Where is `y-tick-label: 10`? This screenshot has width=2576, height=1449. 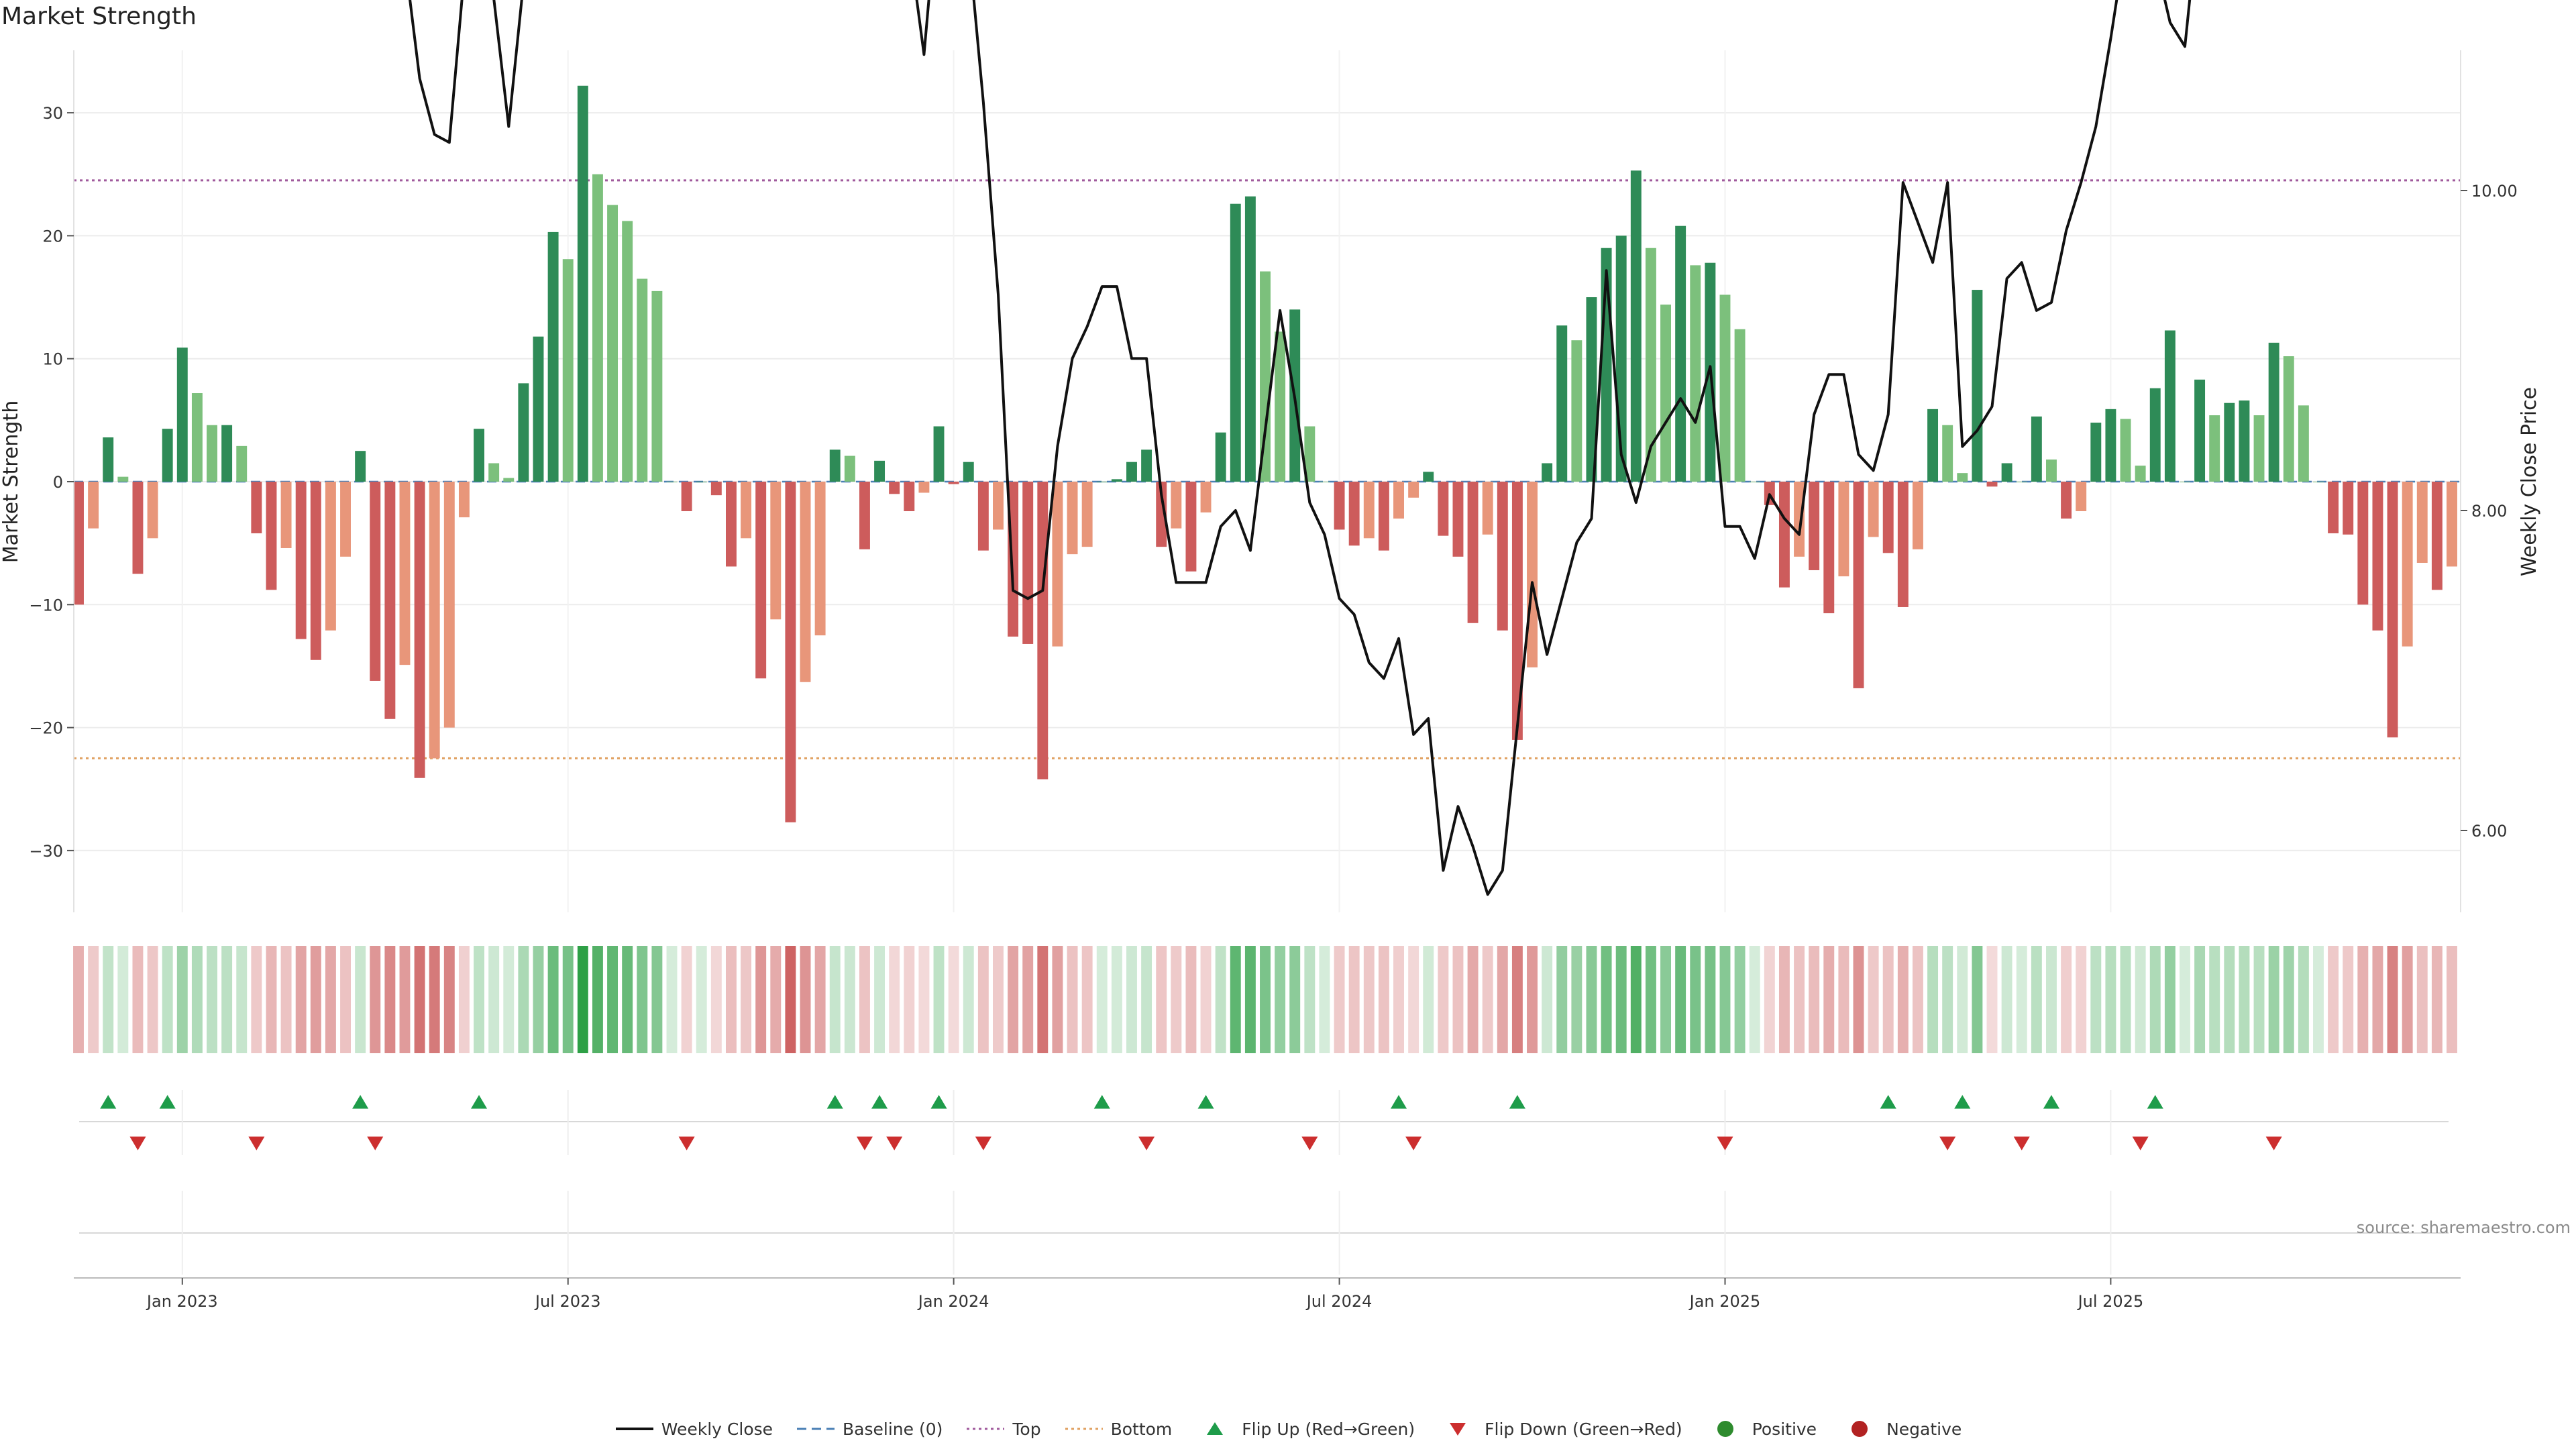
y-tick-label: 10 is located at coordinates (52, 359).